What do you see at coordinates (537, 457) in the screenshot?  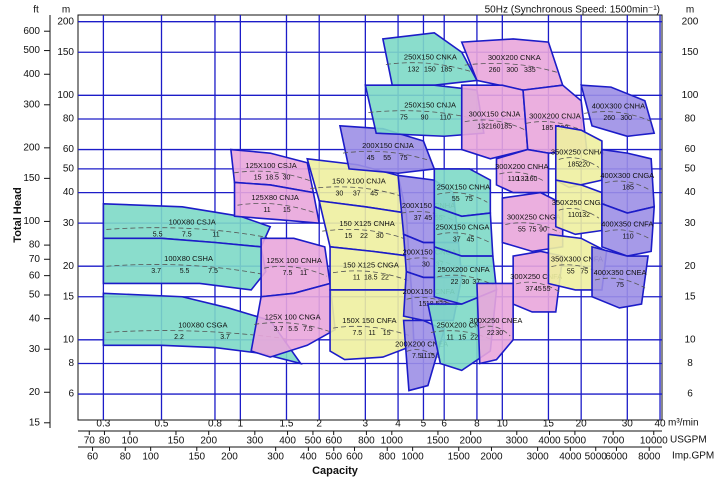 I see `impgpm-tick-label: 3000` at bounding box center [537, 457].